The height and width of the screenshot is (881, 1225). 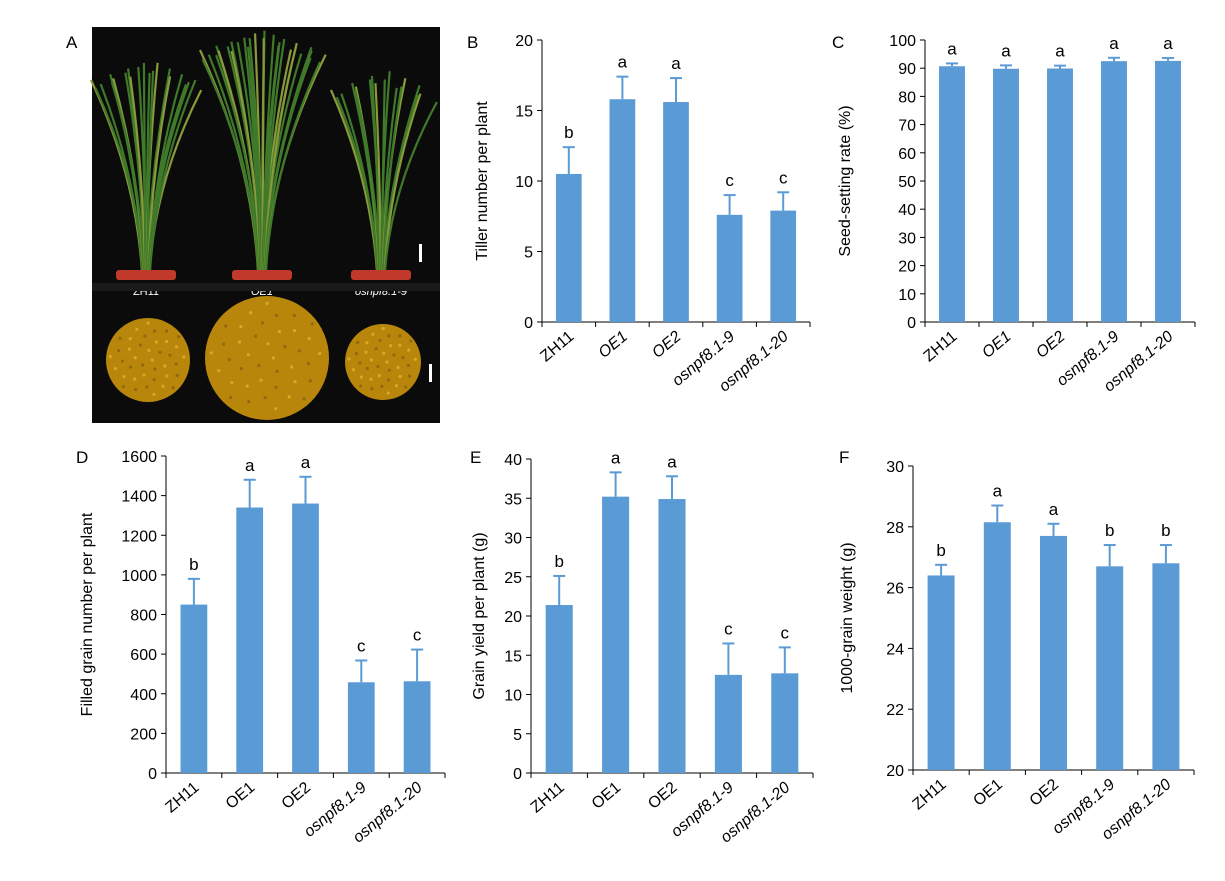 What do you see at coordinates (143, 616) in the screenshot?
I see `y-tick-label: 800` at bounding box center [143, 616].